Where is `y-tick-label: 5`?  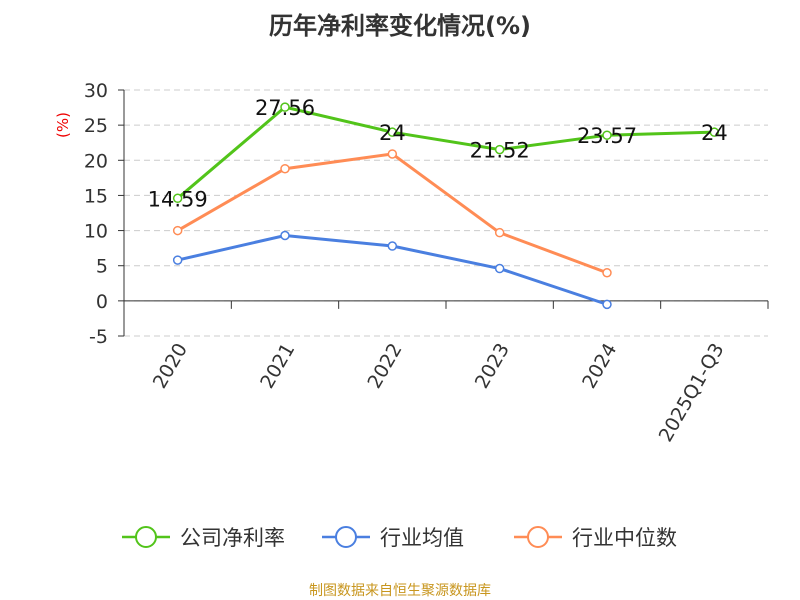
y-tick-label: 5 is located at coordinates (102, 267).